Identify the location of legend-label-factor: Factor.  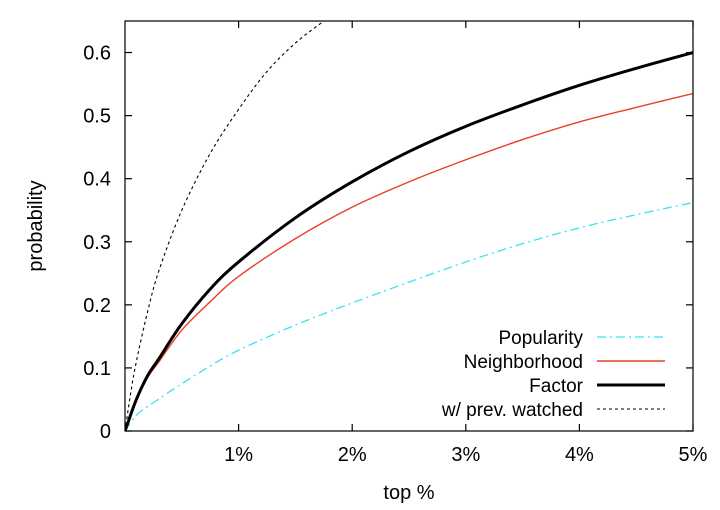
(556, 386).